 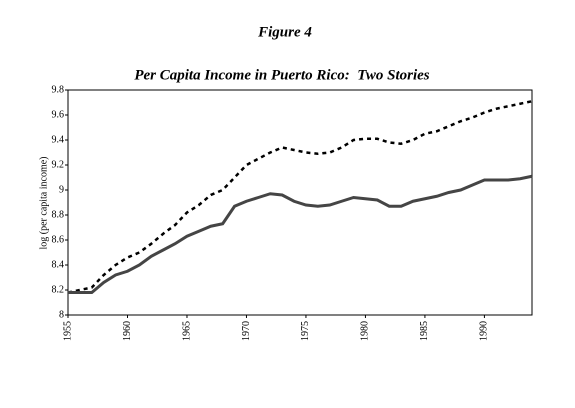 I want to click on figure-heading: Figure 4, so click(x=284, y=32).